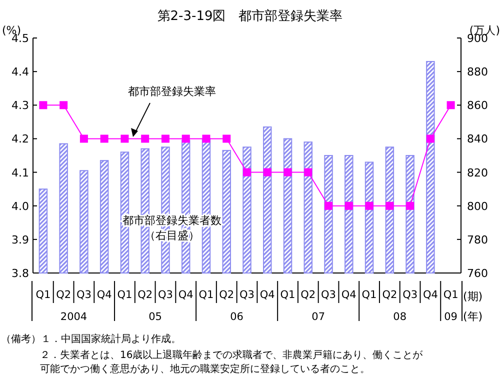 The image size is (503, 374). Describe the element at coordinates (477, 273) in the screenshot. I see `y2-tick-label: 760` at that location.